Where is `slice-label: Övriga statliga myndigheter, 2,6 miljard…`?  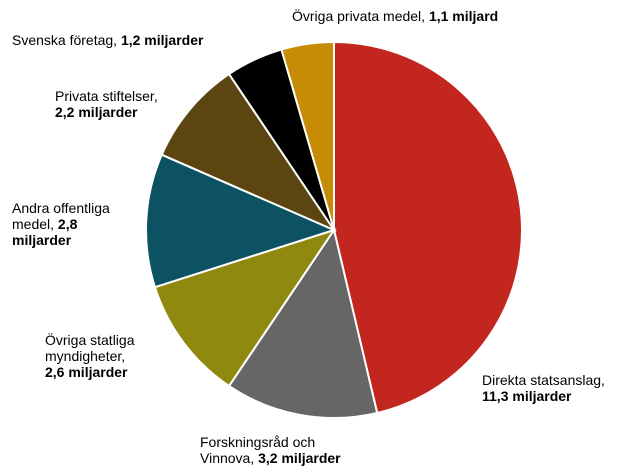 slice-label: Övriga statliga myndigheter, 2,6 miljard… is located at coordinates (102, 356).